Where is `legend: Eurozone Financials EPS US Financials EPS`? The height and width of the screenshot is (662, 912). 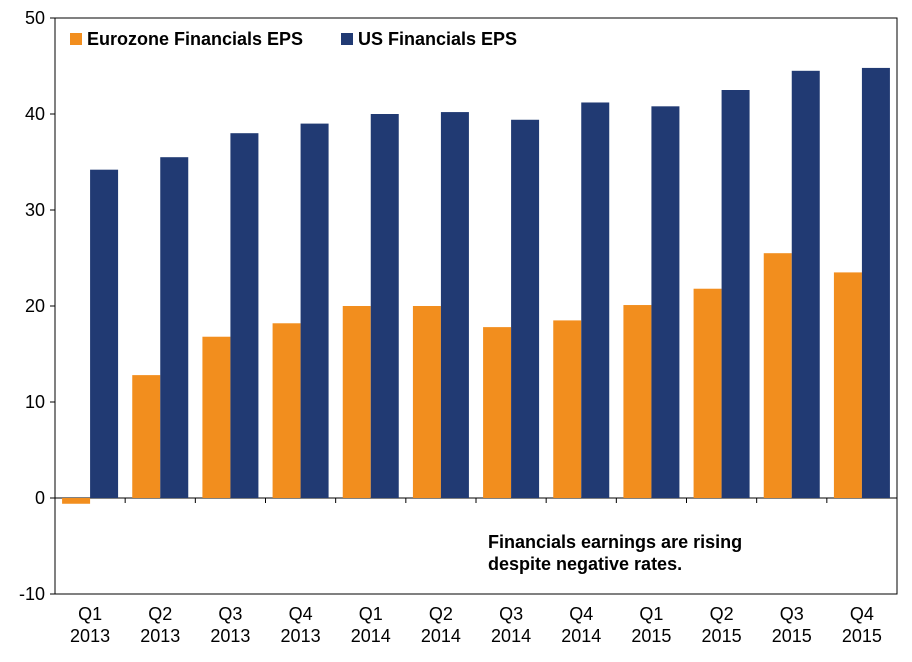 legend: Eurozone Financials EPS US Financials EPS is located at coordinates (293, 39).